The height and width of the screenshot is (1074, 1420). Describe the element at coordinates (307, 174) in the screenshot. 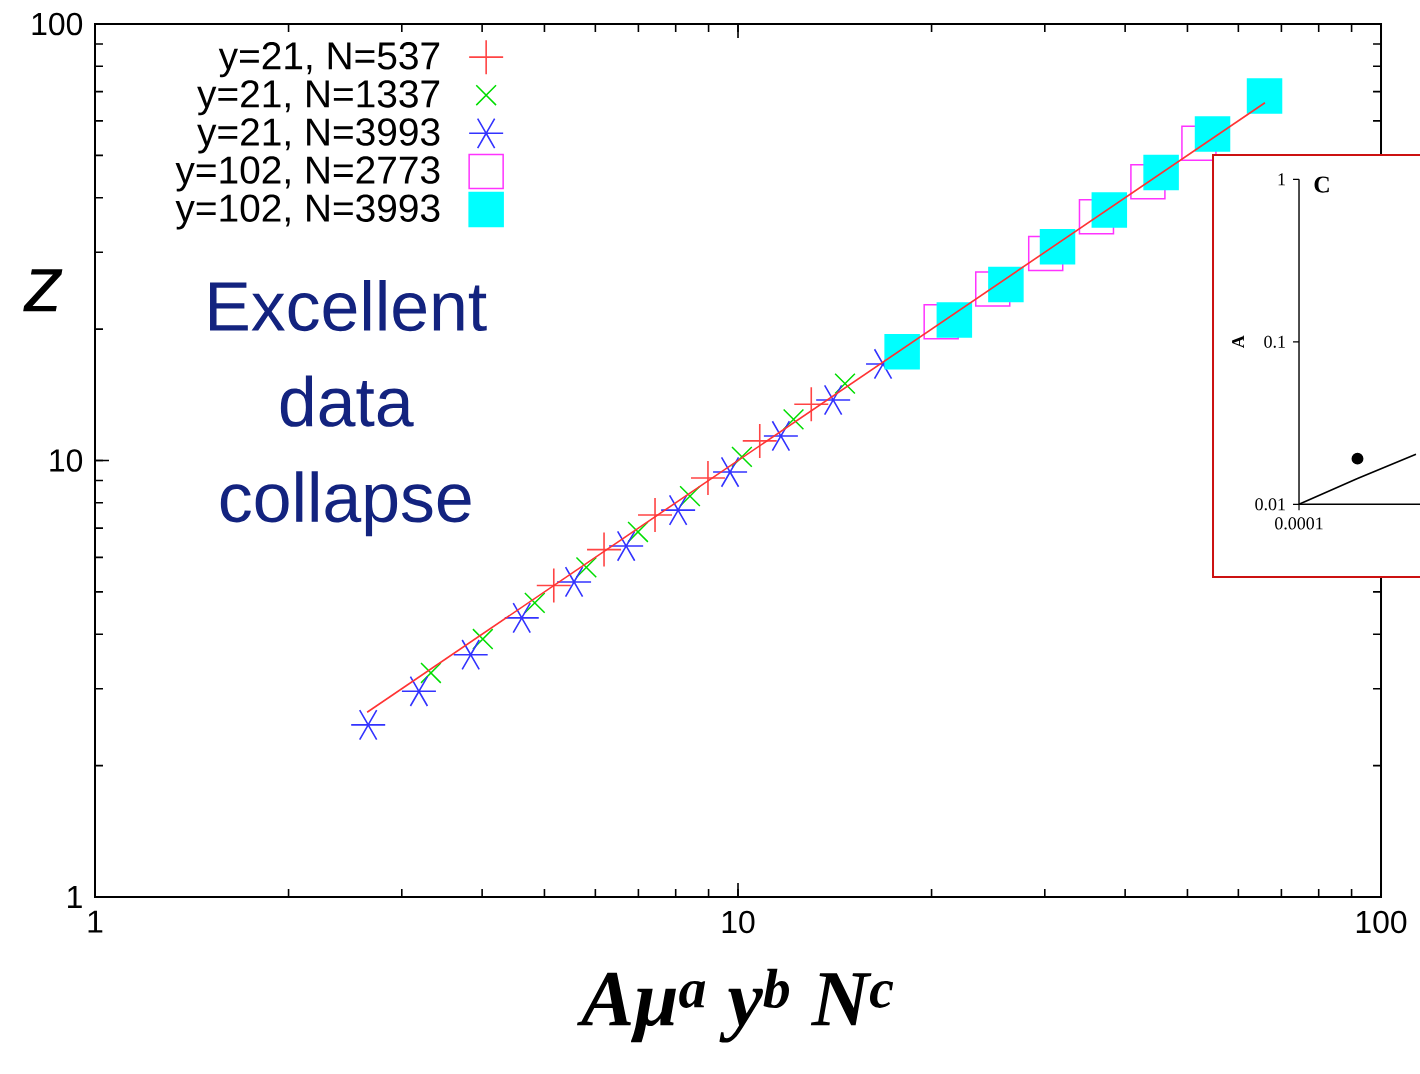

I see `legend-label: y=102, N=2773` at that location.